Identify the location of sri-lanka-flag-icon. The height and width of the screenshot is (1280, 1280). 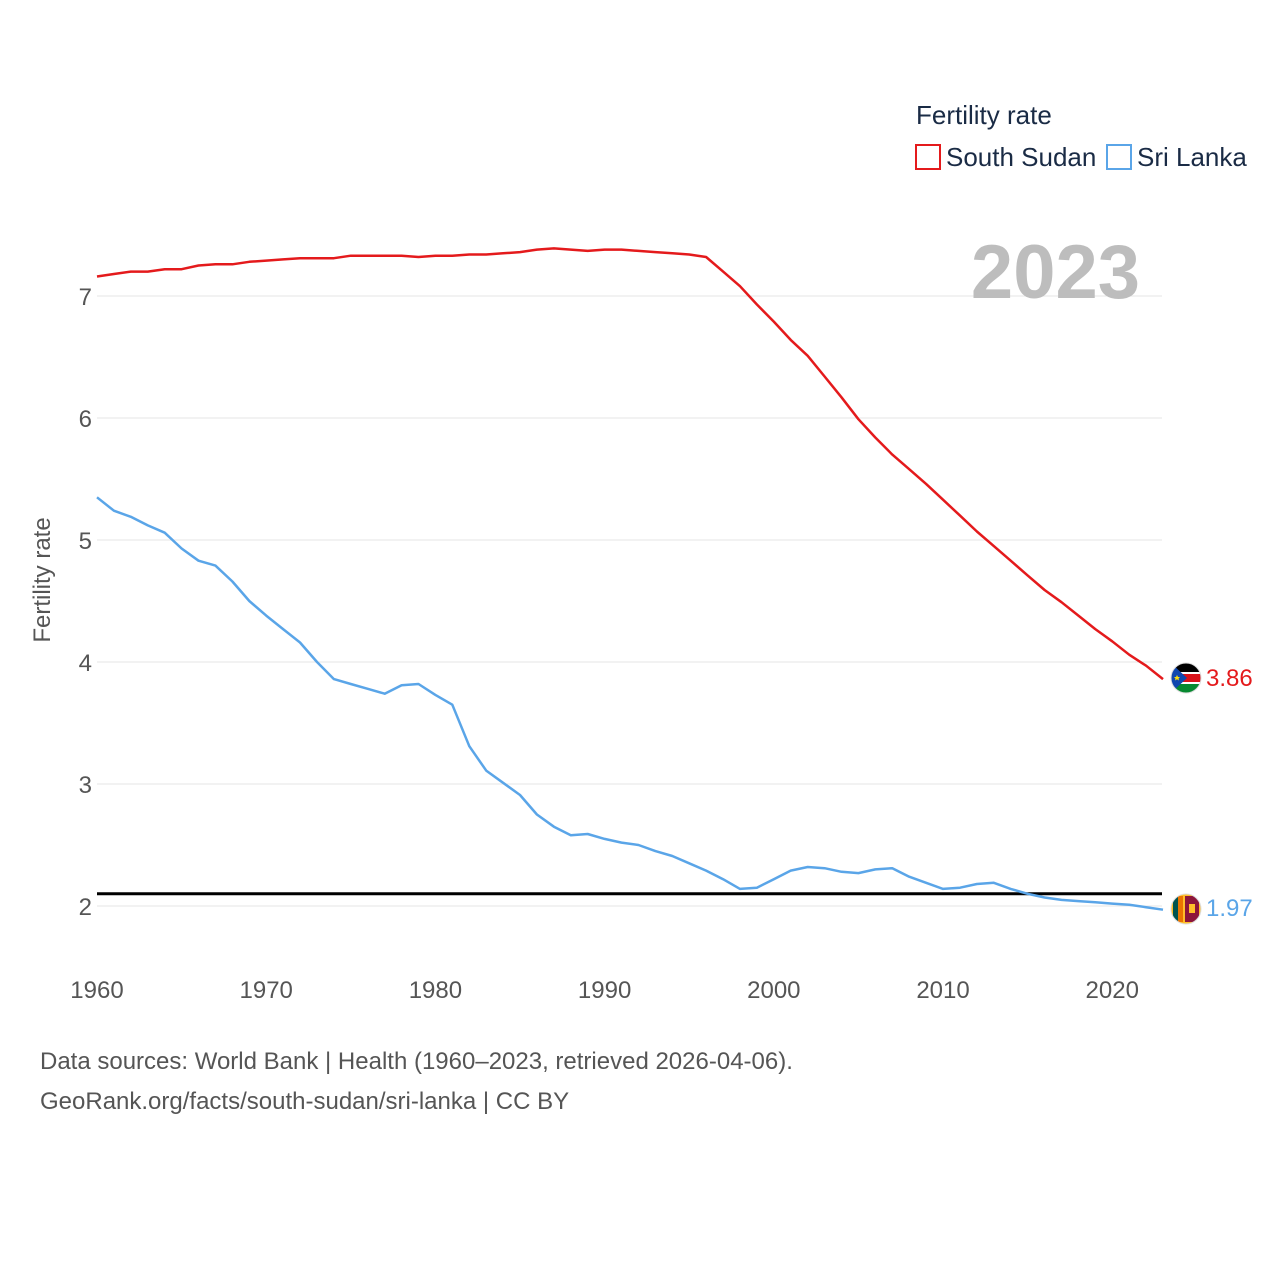
(1186, 909).